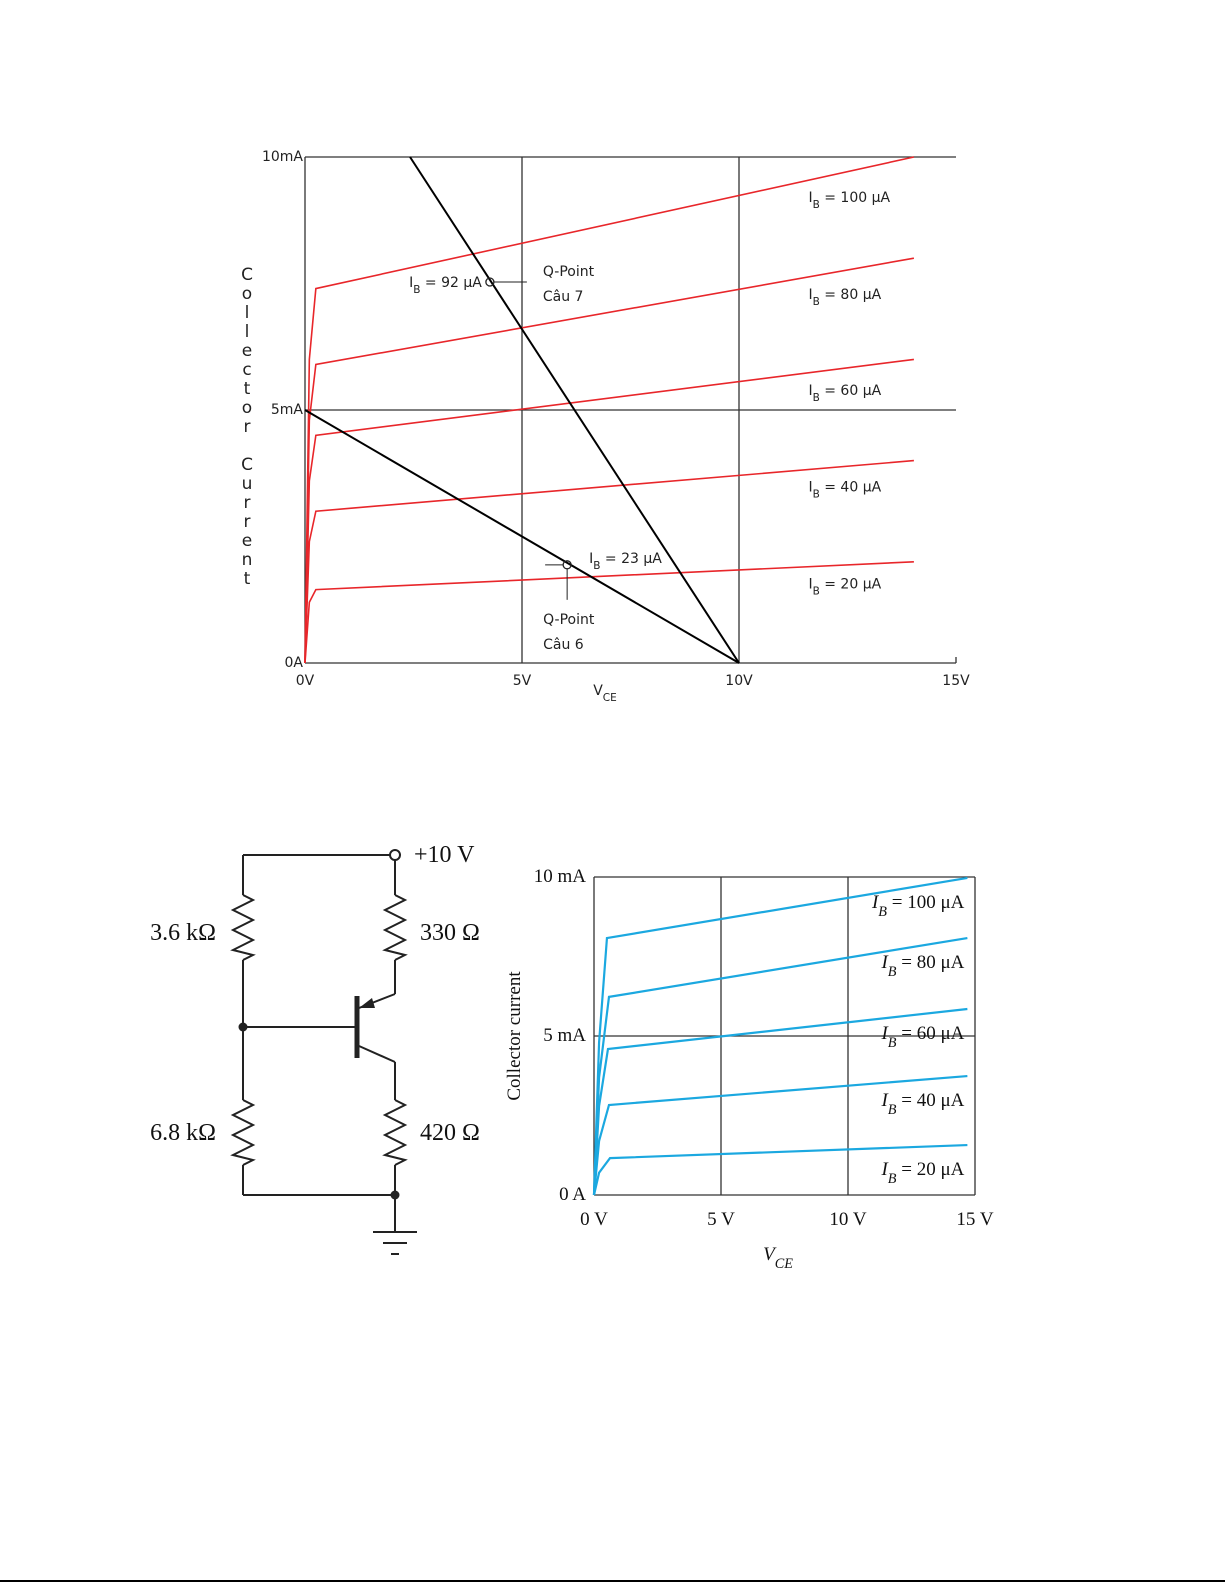 The height and width of the screenshot is (1585, 1225). What do you see at coordinates (183, 933) in the screenshot?
I see `resistor-label: 3.6 kΩ` at bounding box center [183, 933].